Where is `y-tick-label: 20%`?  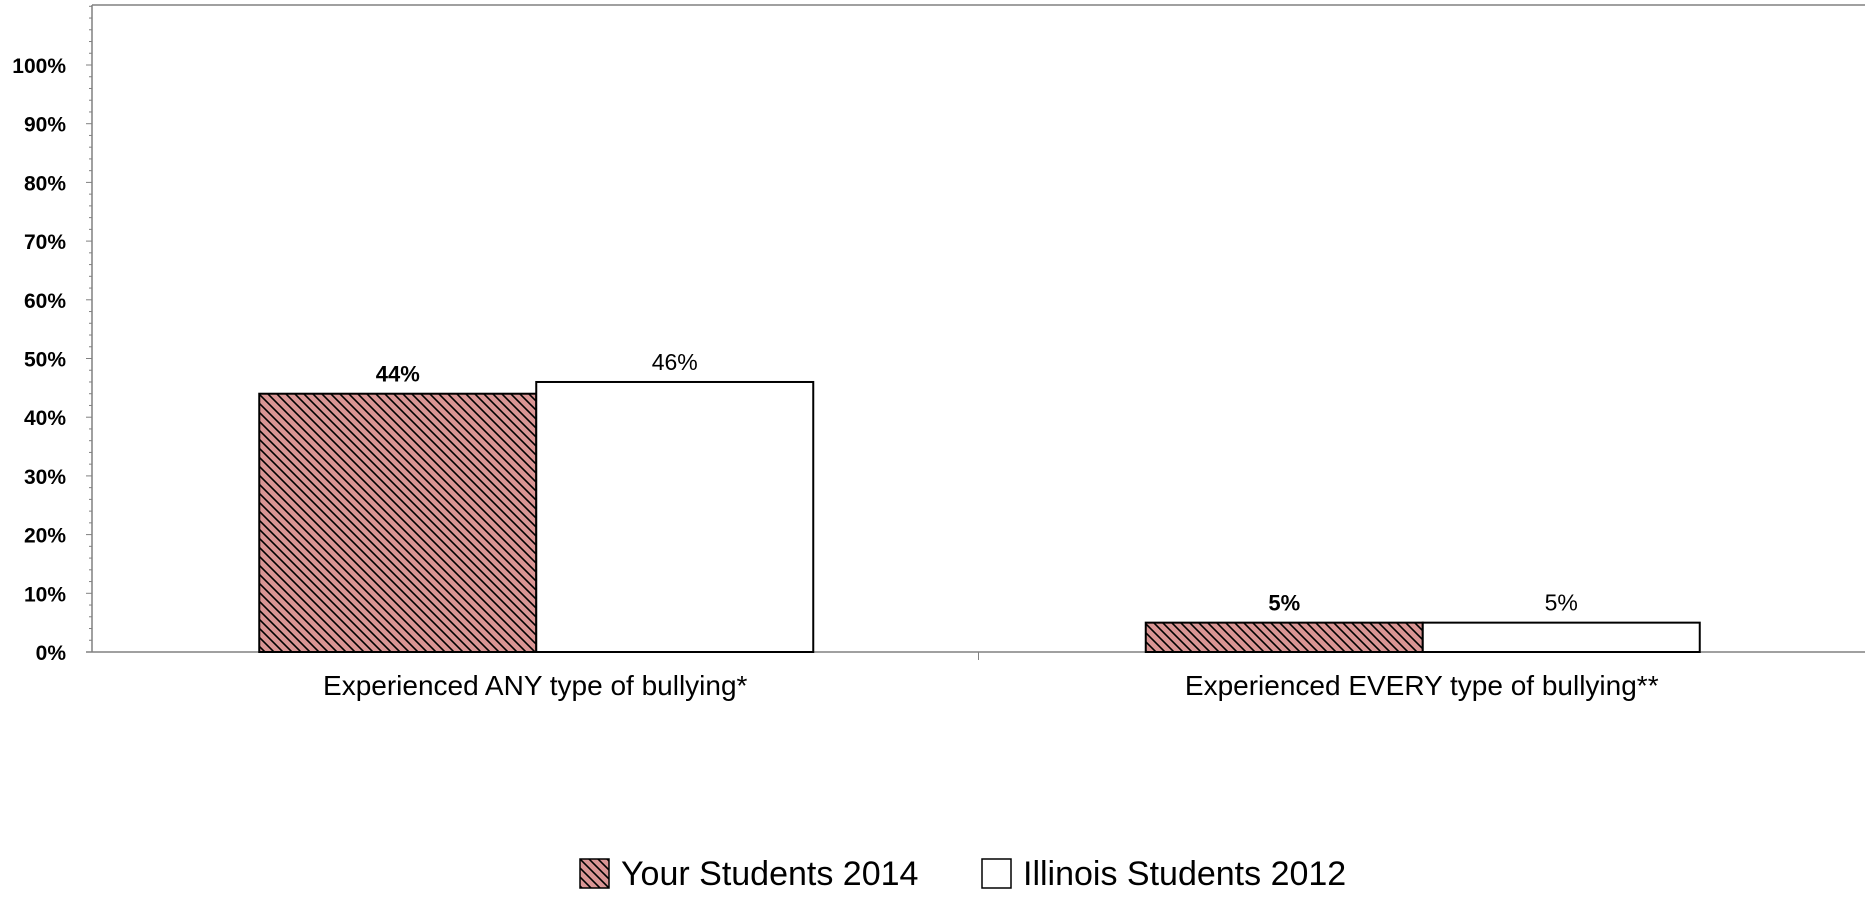
y-tick-label: 20% is located at coordinates (45, 536).